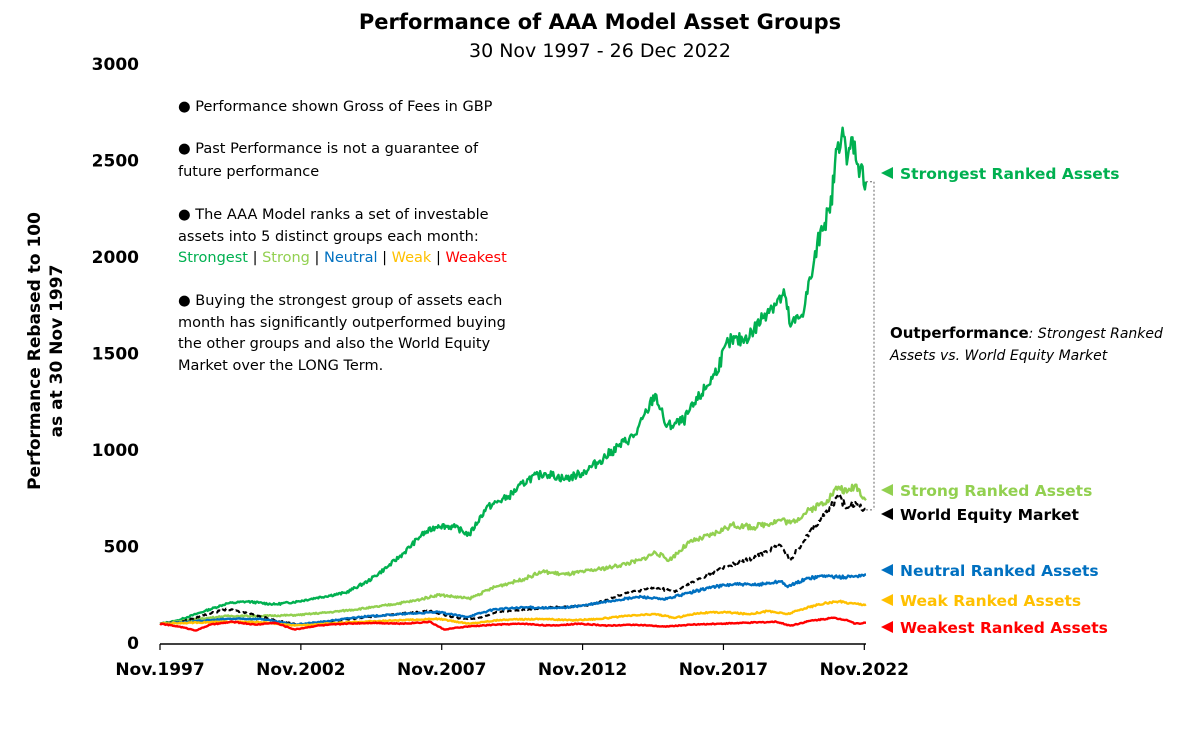  I want to click on y-tick-label: 1500, so click(115, 355).